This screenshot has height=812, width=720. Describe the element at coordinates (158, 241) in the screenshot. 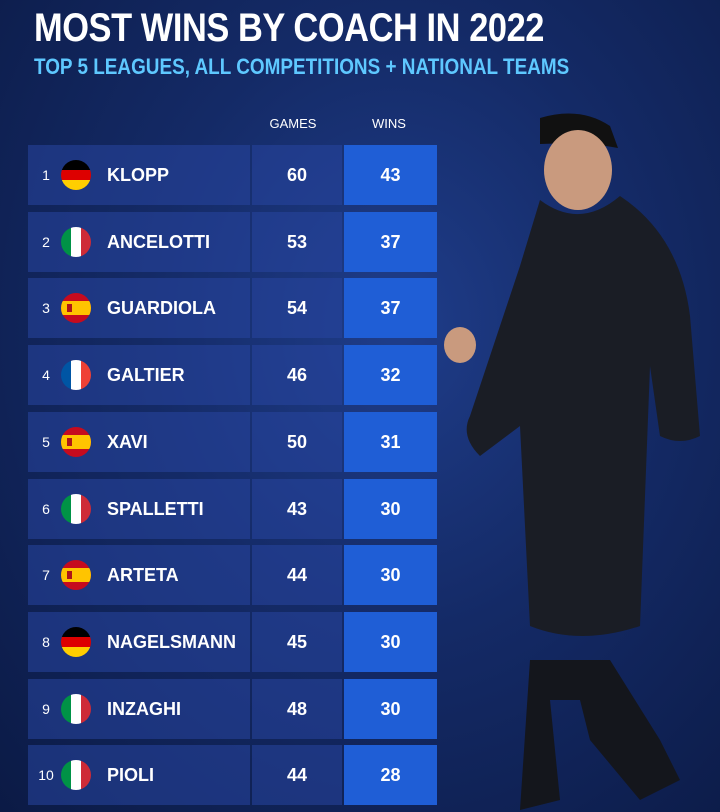

I see `coach-name: ANCELOTTI` at that location.